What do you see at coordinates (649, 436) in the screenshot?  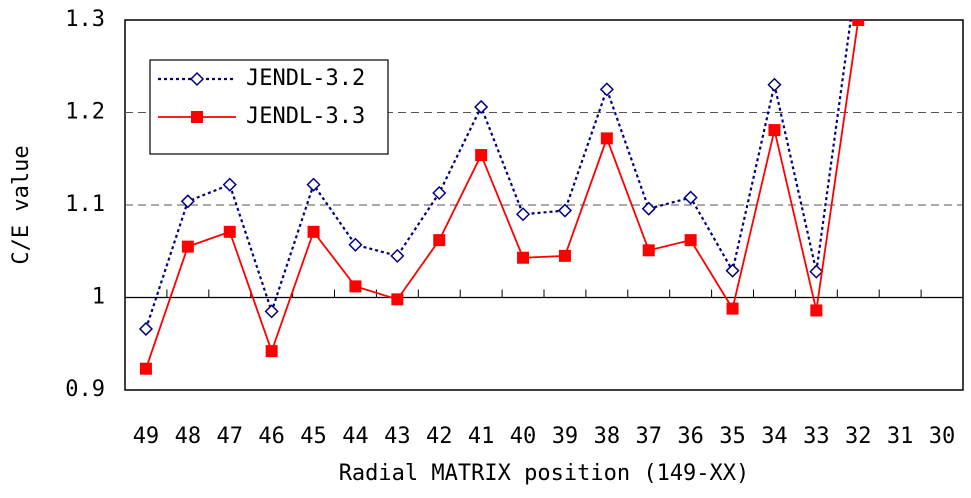 I see `x-tick-label: 37` at bounding box center [649, 436].